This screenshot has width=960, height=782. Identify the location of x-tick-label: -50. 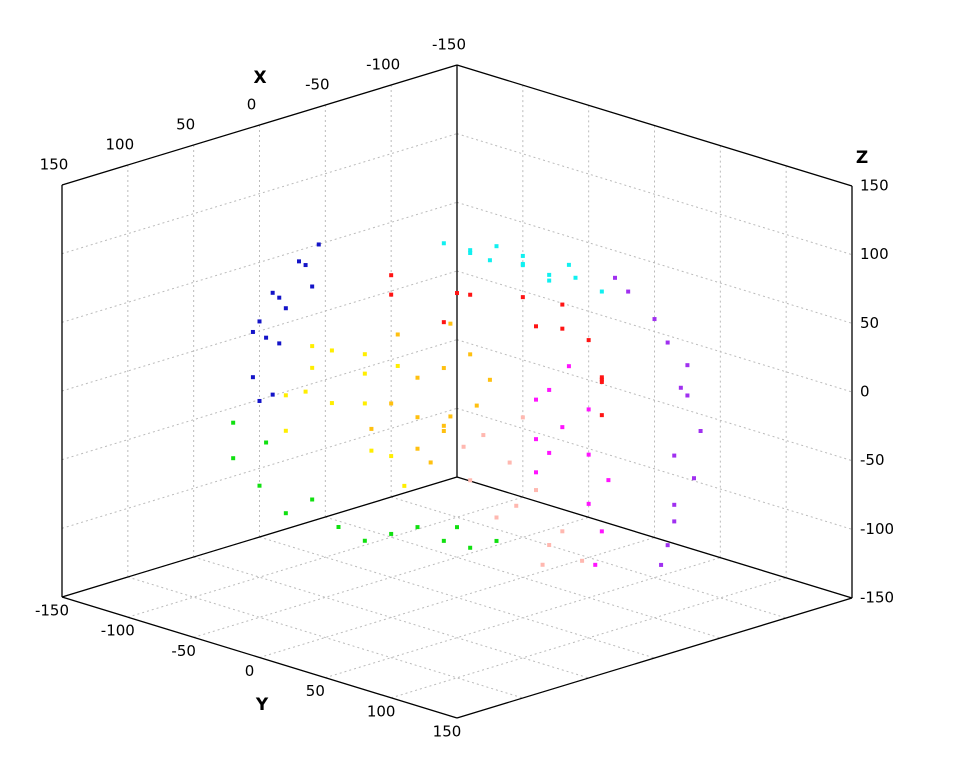
(317, 85).